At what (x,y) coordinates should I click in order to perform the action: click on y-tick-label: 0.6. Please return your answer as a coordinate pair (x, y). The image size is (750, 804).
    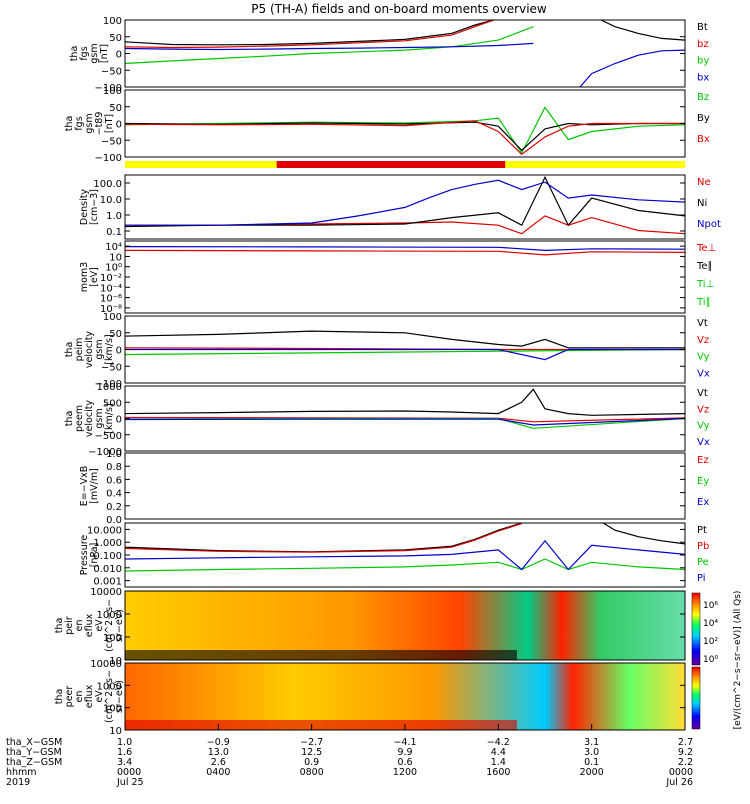
    Looking at the image, I should click on (114, 480).